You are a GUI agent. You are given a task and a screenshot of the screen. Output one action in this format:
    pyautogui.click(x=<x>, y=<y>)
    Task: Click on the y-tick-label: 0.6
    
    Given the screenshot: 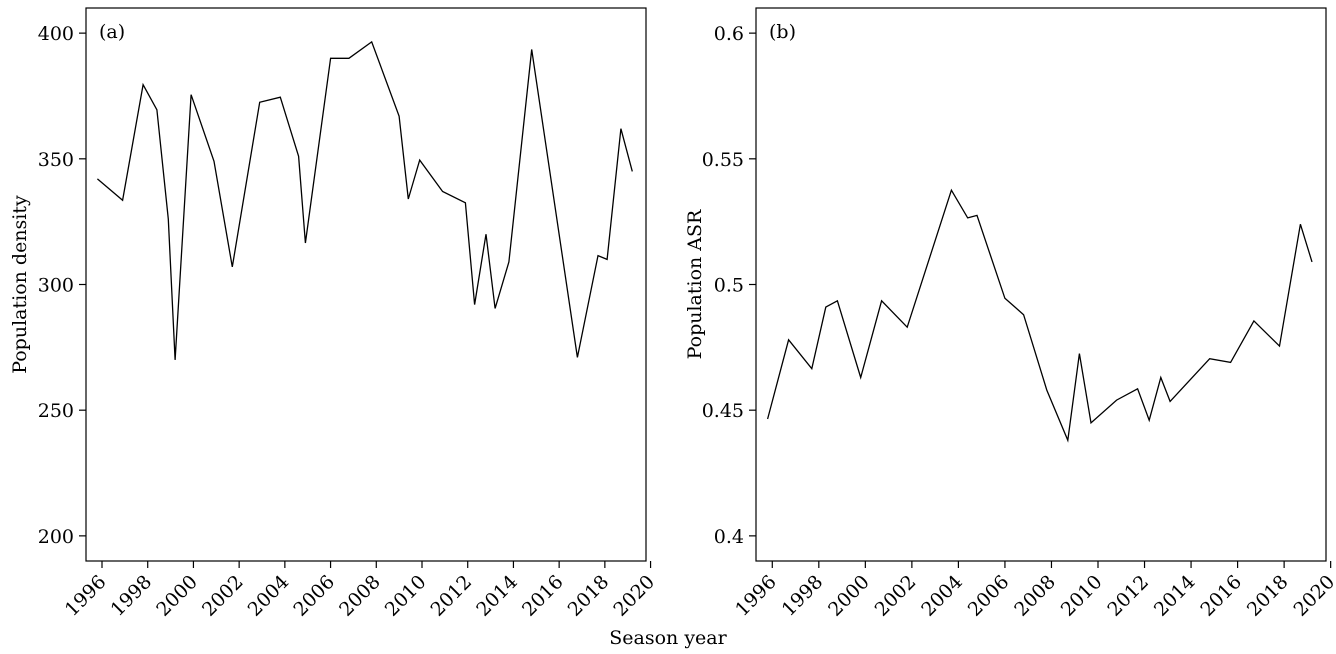 What is the action you would take?
    pyautogui.click(x=729, y=34)
    